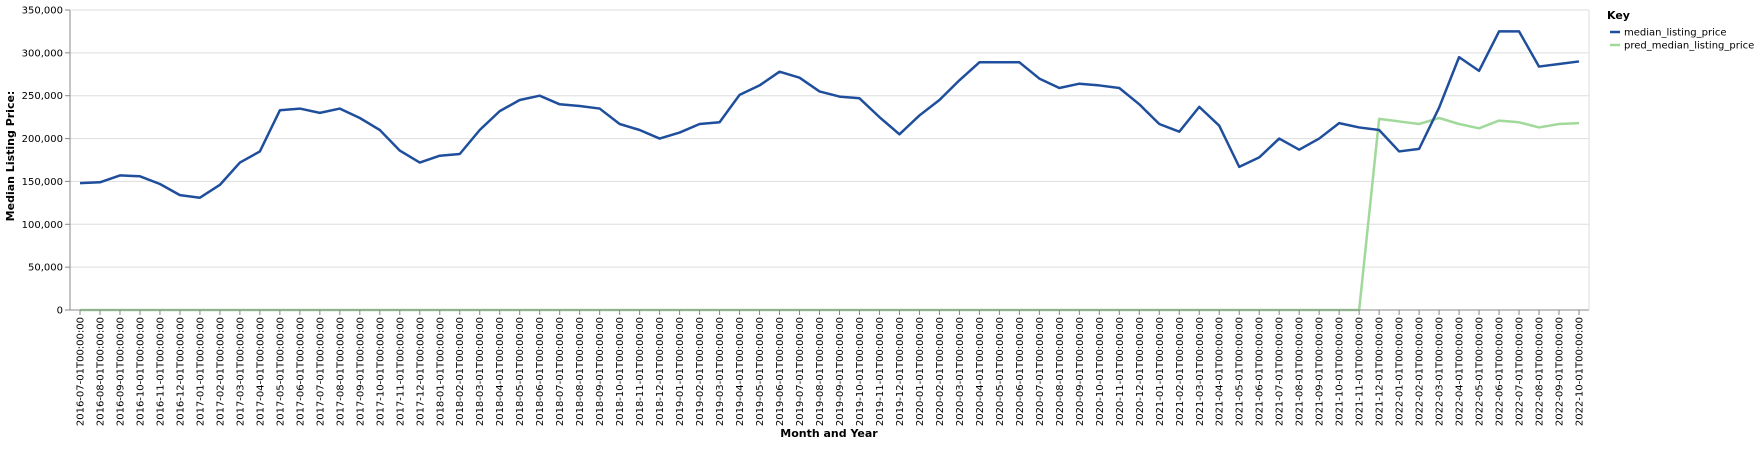 The image size is (1759, 451). What do you see at coordinates (280, 371) in the screenshot?
I see `x-tick-label: 2017-05-01T00:00:00` at bounding box center [280, 371].